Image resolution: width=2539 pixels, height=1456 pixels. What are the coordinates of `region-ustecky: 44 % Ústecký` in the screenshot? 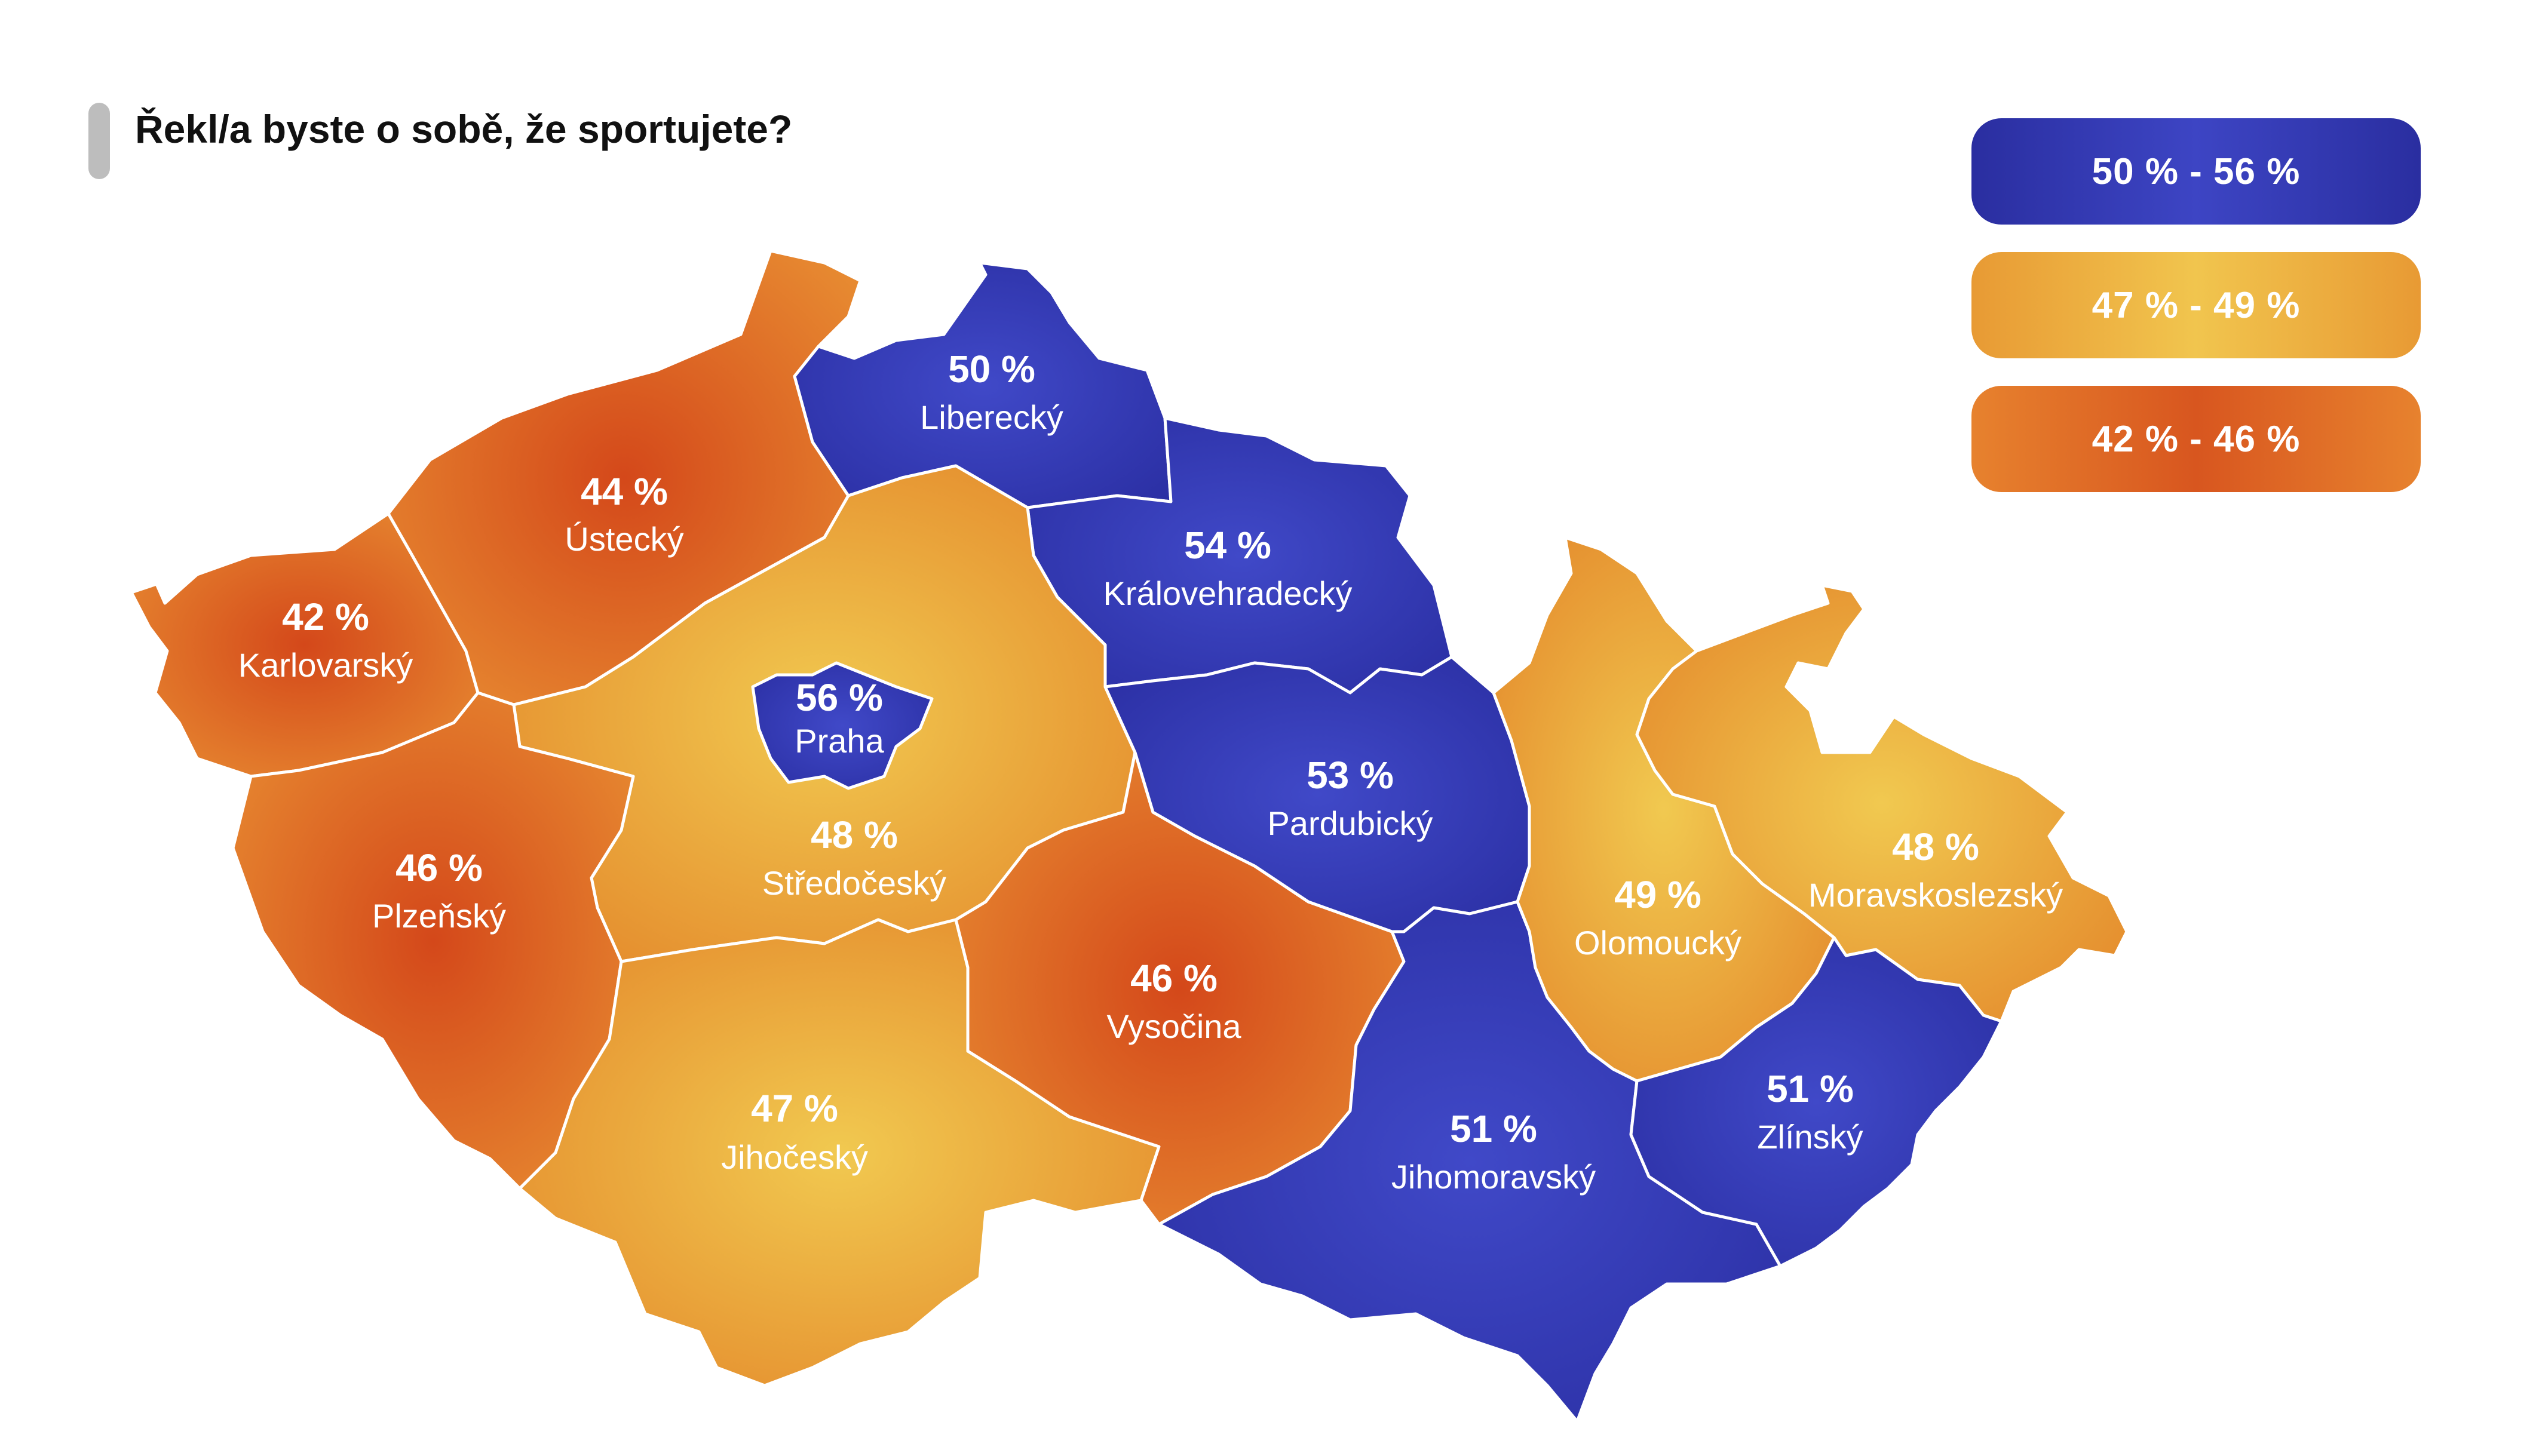 It's located at (624, 478).